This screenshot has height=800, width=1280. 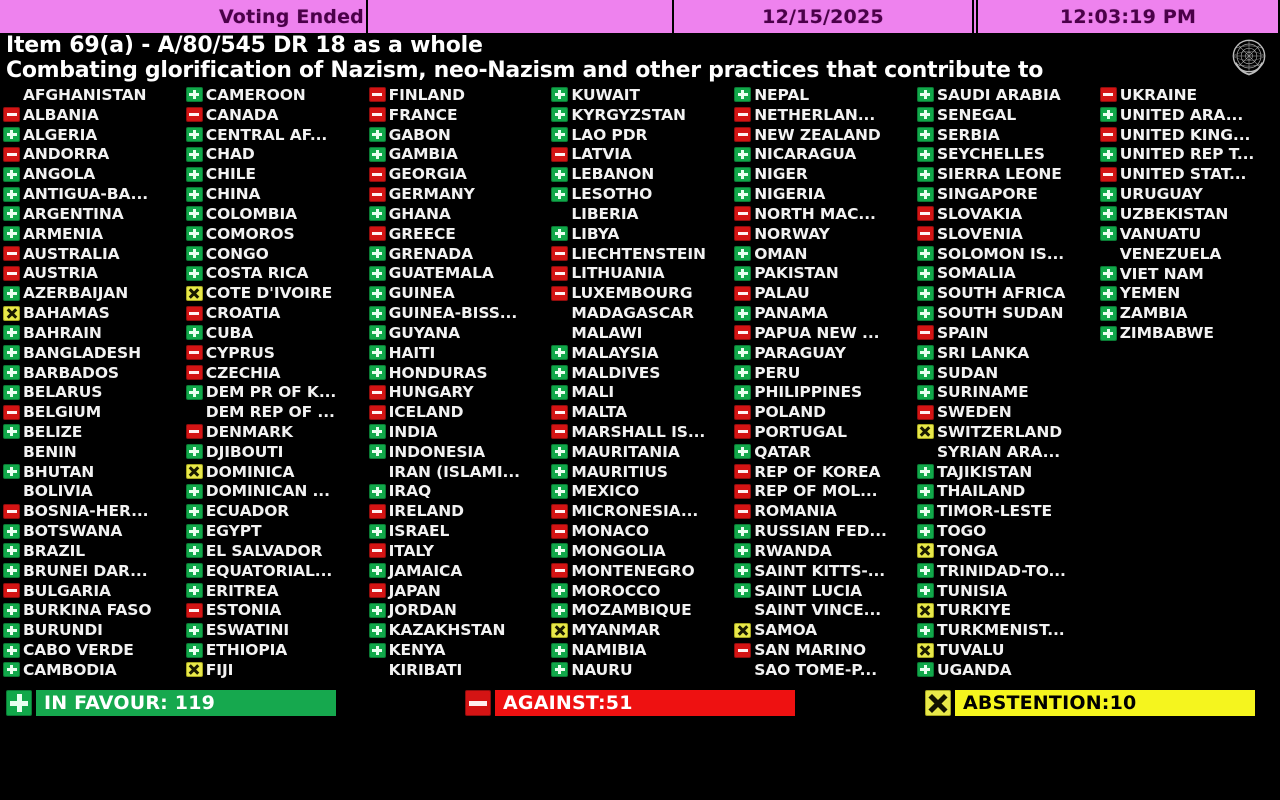 I want to click on country-row: SWEDEN, so click(x=1006, y=412).